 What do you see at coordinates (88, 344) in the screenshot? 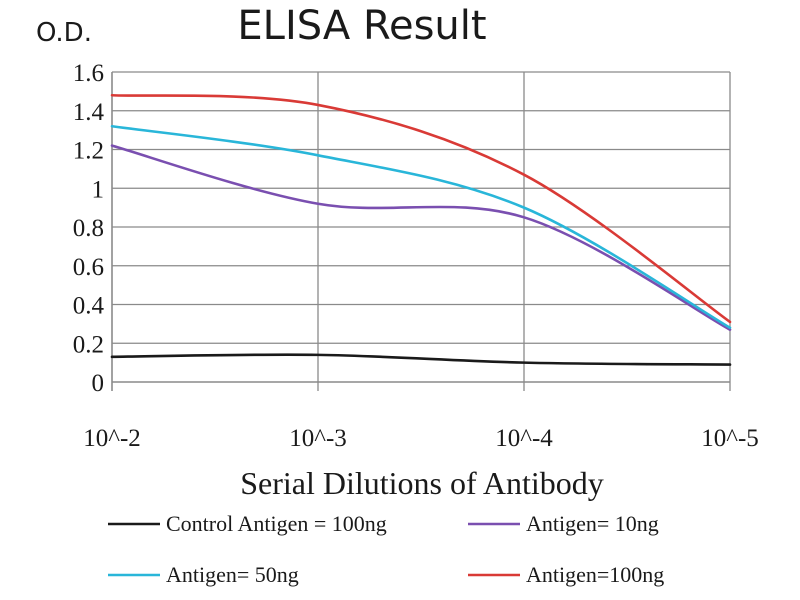
I see `y-tick-label: 0.2` at bounding box center [88, 344].